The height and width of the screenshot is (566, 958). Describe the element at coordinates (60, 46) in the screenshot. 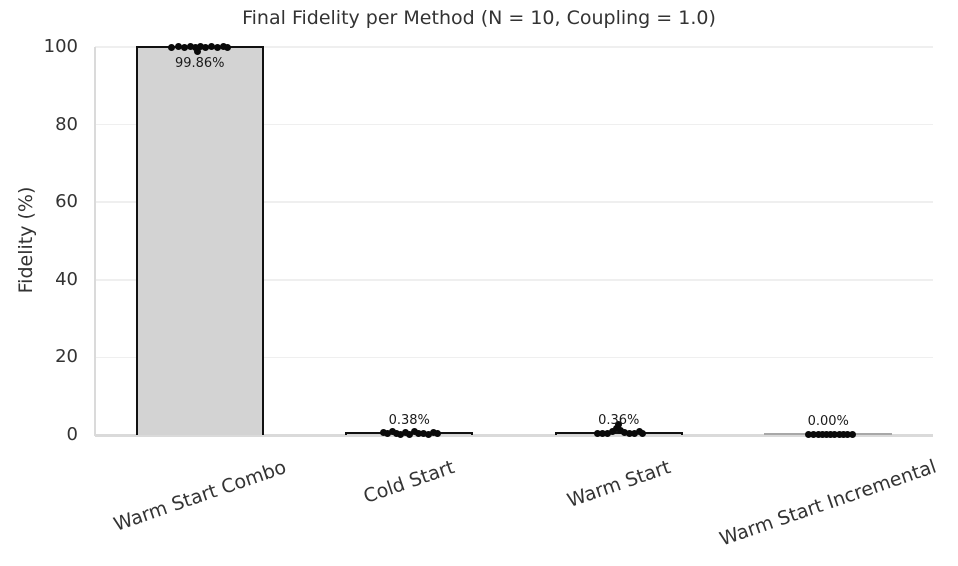

I see `y-tick-label: 100` at that location.